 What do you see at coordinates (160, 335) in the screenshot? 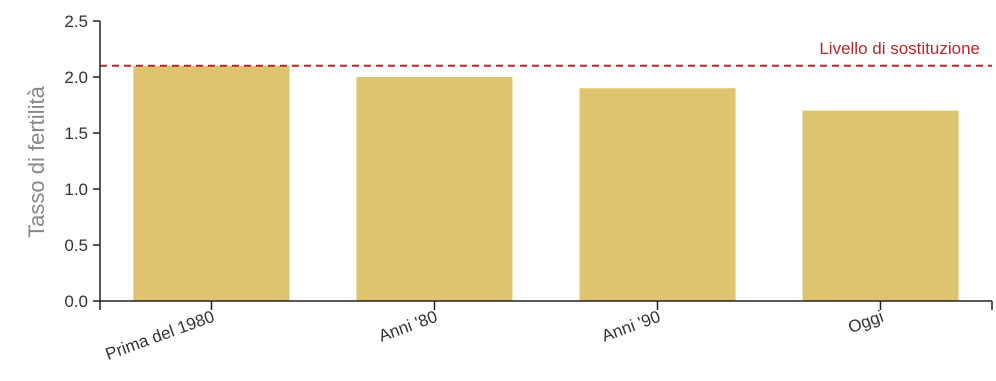
I see `x-tick-label-0: Prima del 1980` at bounding box center [160, 335].